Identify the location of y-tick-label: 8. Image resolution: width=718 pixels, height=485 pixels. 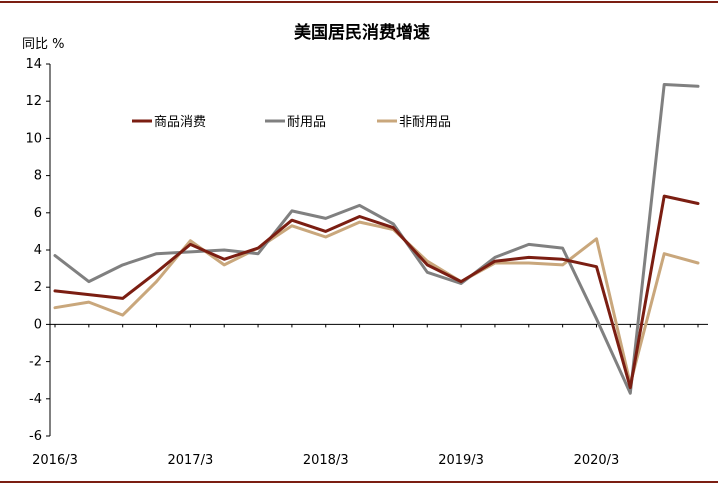
(38, 176).